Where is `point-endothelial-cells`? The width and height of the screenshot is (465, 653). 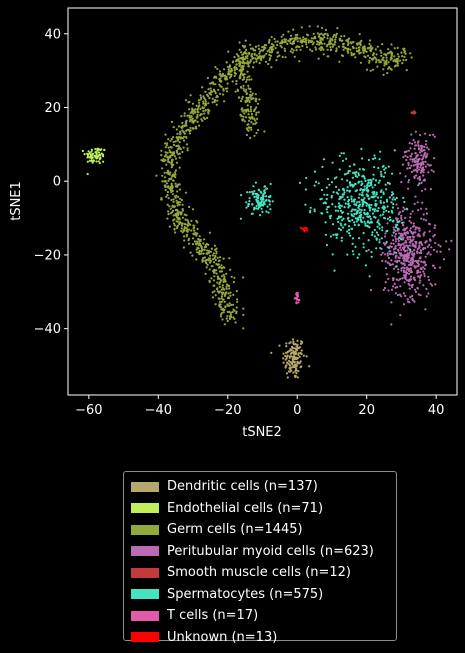
point-endothelial-cells is located at coordinates (98, 161).